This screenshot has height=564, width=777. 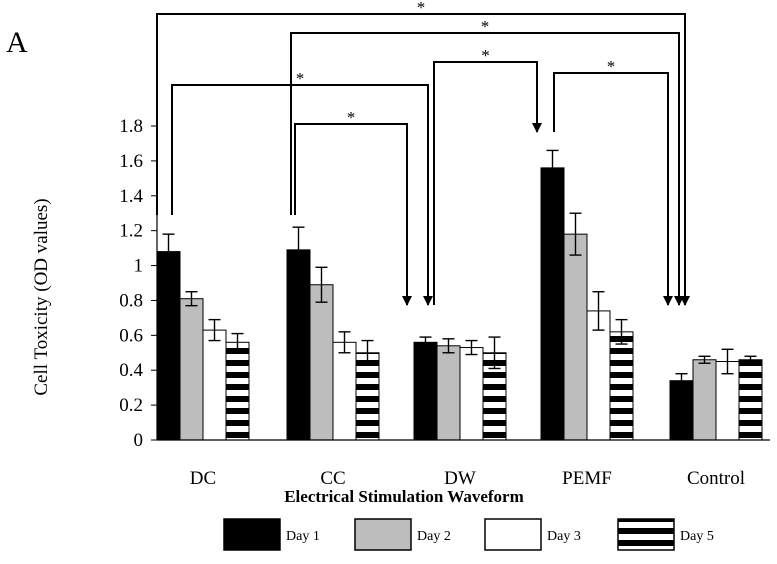 I want to click on y-tick-label: 0, so click(x=139, y=440).